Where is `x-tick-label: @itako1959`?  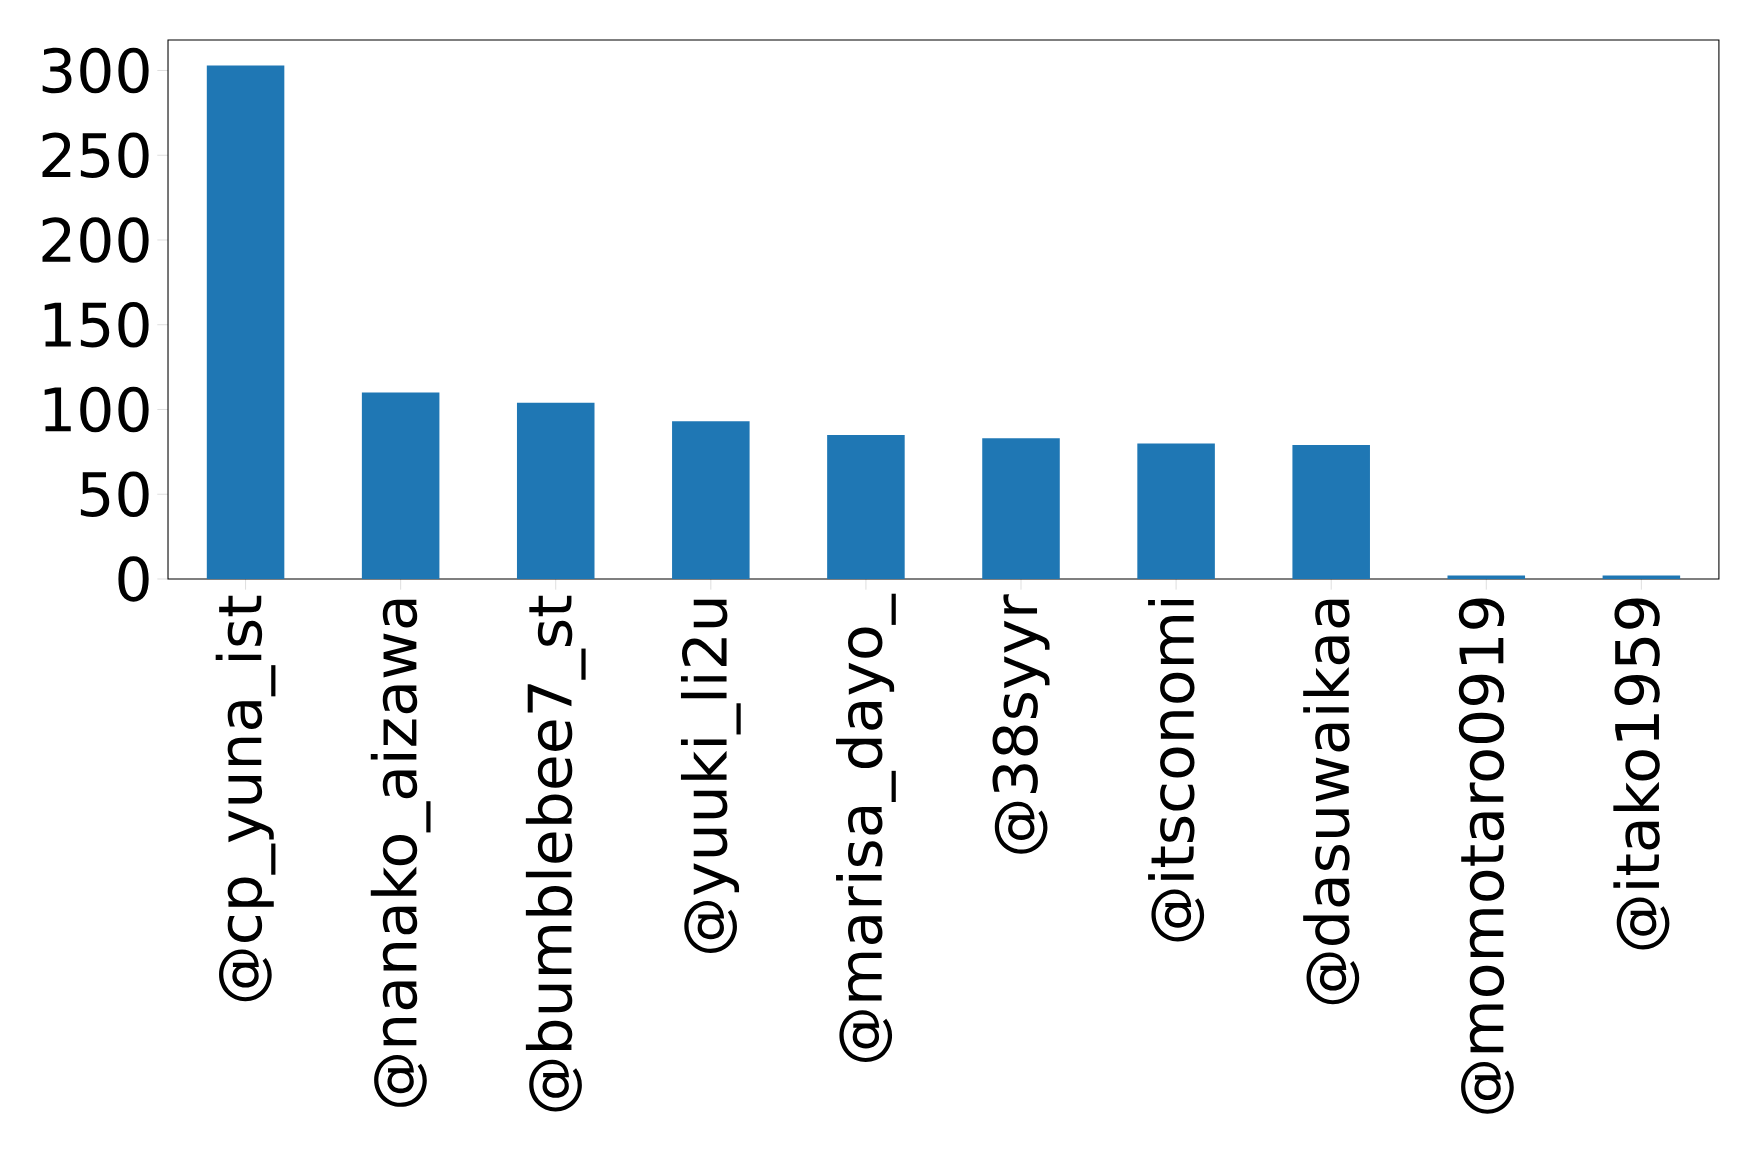 x-tick-label: @itako1959 is located at coordinates (1641, 774).